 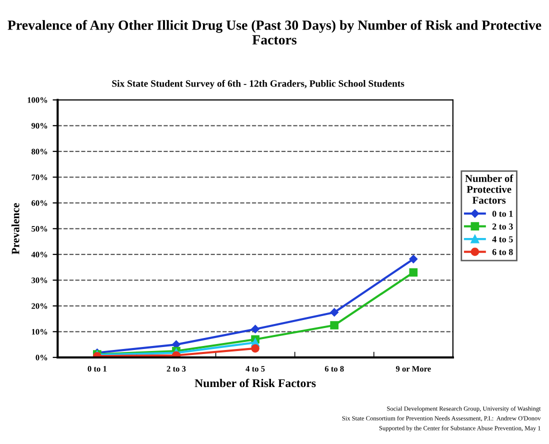 What do you see at coordinates (40, 229) in the screenshot?
I see `y-tick-label: 50%` at bounding box center [40, 229].